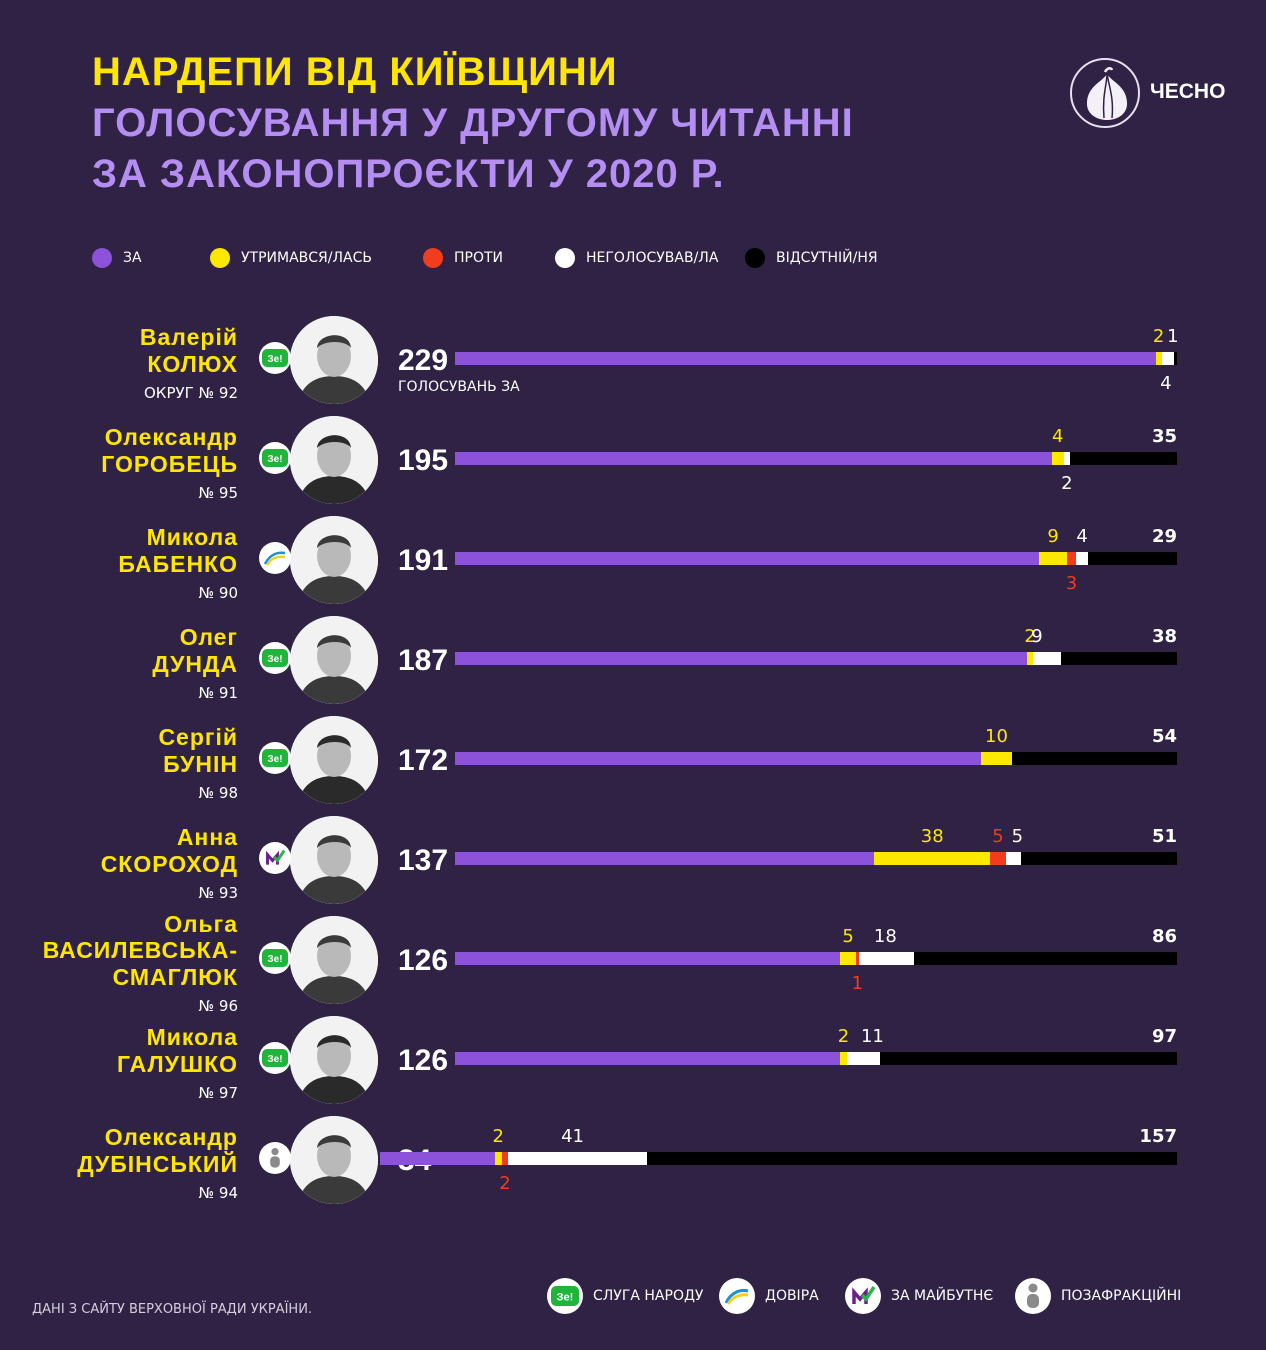 Image resolution: width=1266 pixels, height=1350 pixels. What do you see at coordinates (1158, 336) in the screenshot?
I see `value-label-utrymavsia: 2` at bounding box center [1158, 336].